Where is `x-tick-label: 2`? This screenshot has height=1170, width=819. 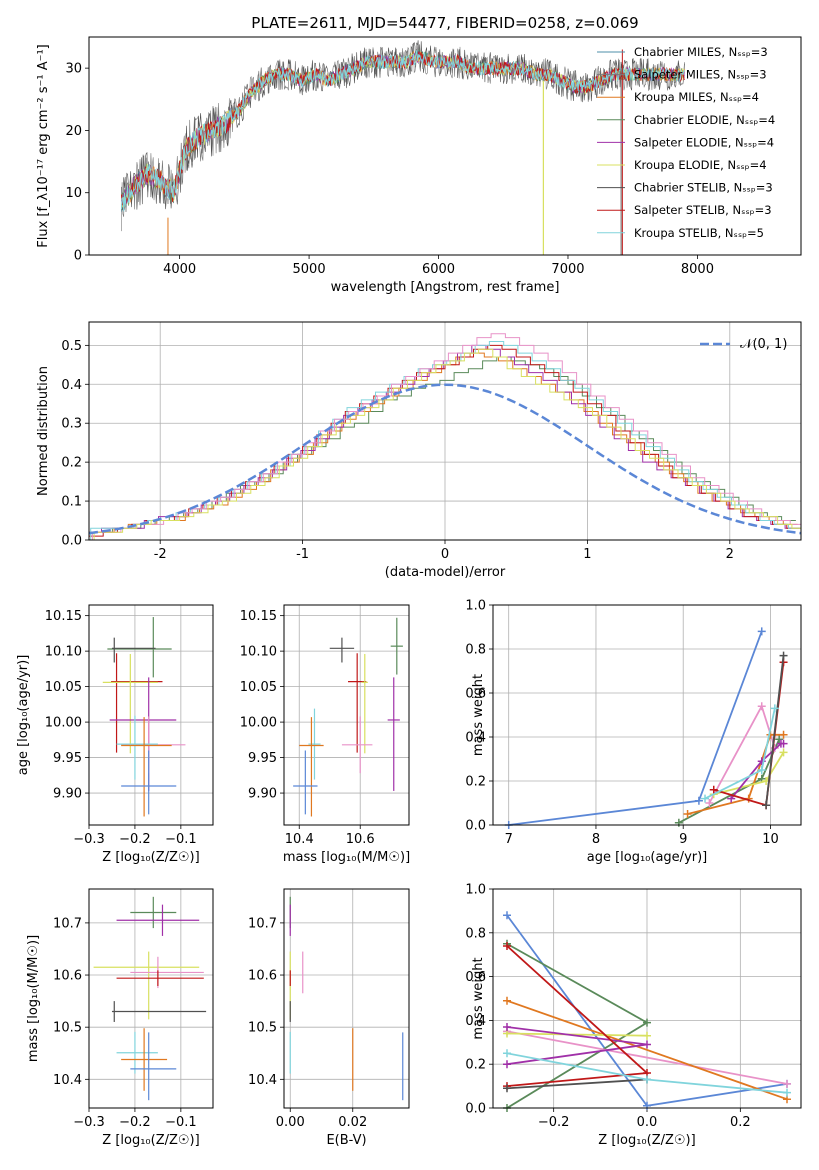
x-tick-label: 2 is located at coordinates (730, 554).